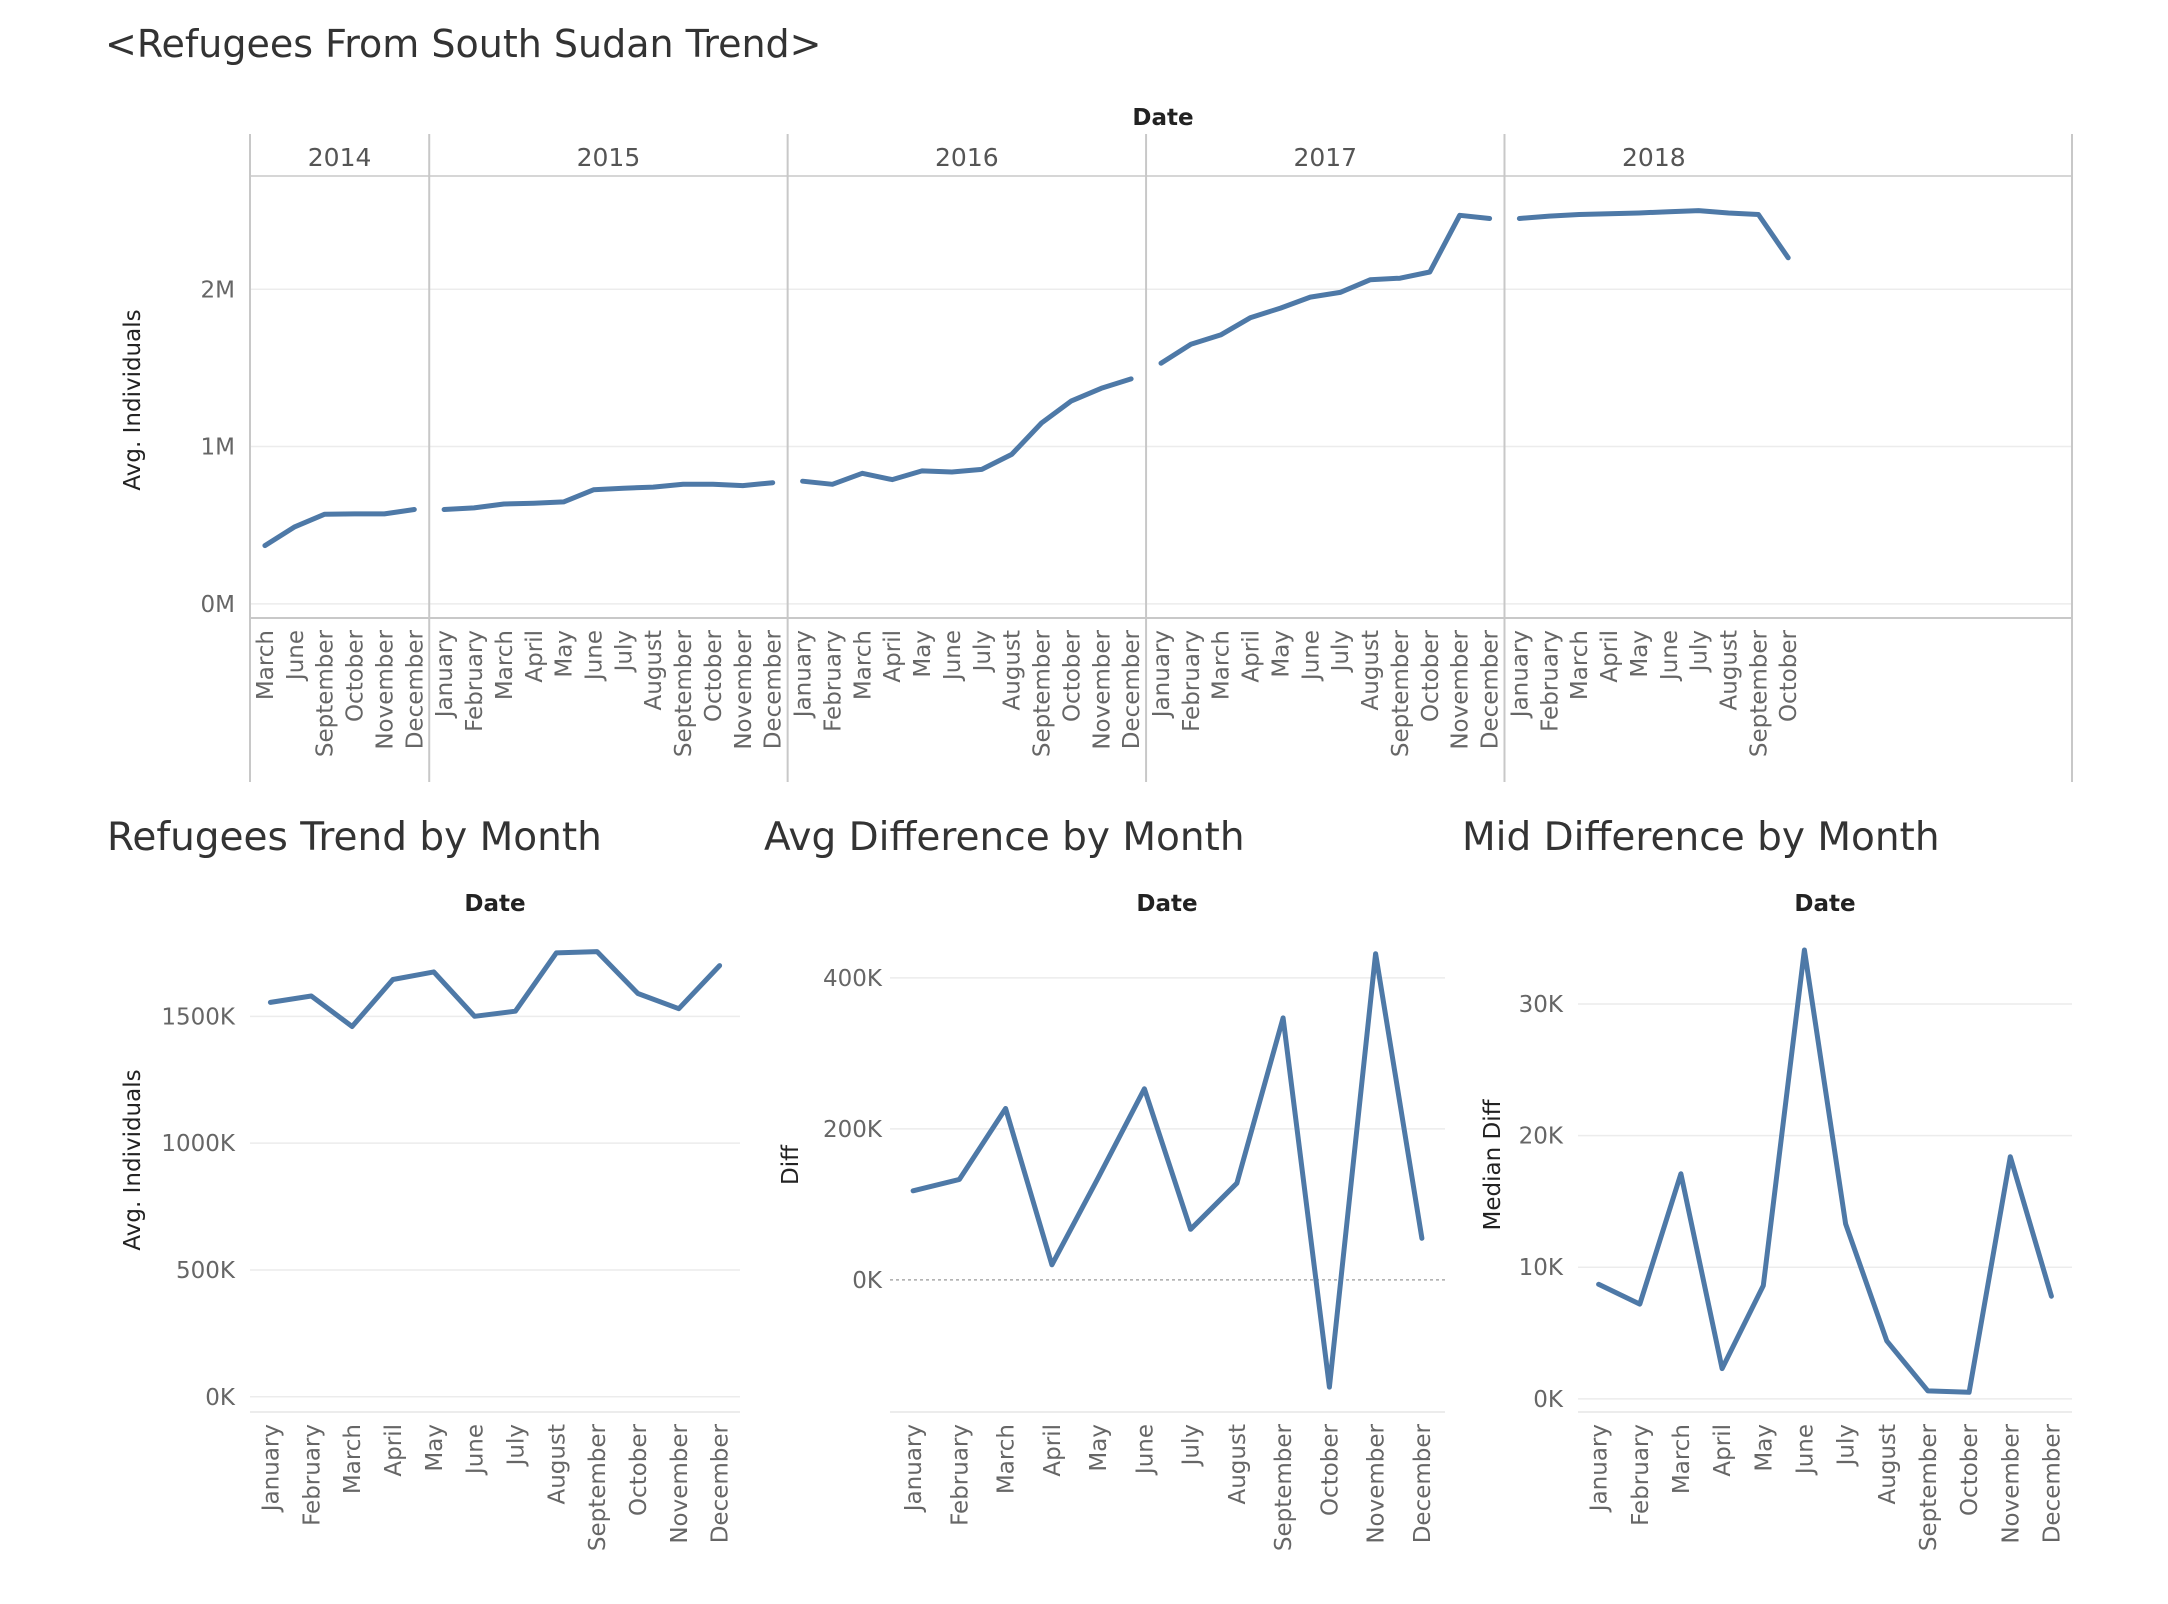  Describe the element at coordinates (133, 1159) in the screenshot. I see `y-axis-label: Avg. Individuals` at that location.